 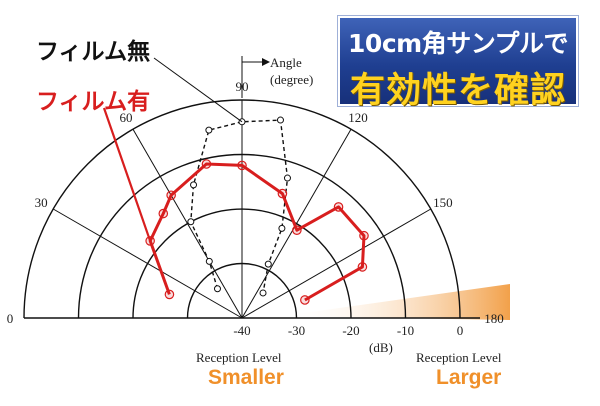 What do you see at coordinates (494, 318) in the screenshot?
I see `angle-tick-label: 180` at bounding box center [494, 318].